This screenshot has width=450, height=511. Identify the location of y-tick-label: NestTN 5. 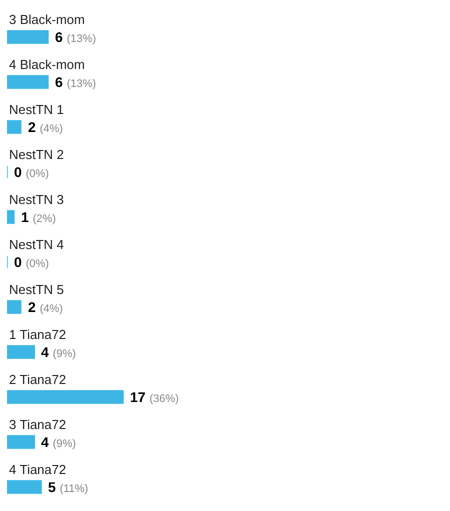
(36, 289).